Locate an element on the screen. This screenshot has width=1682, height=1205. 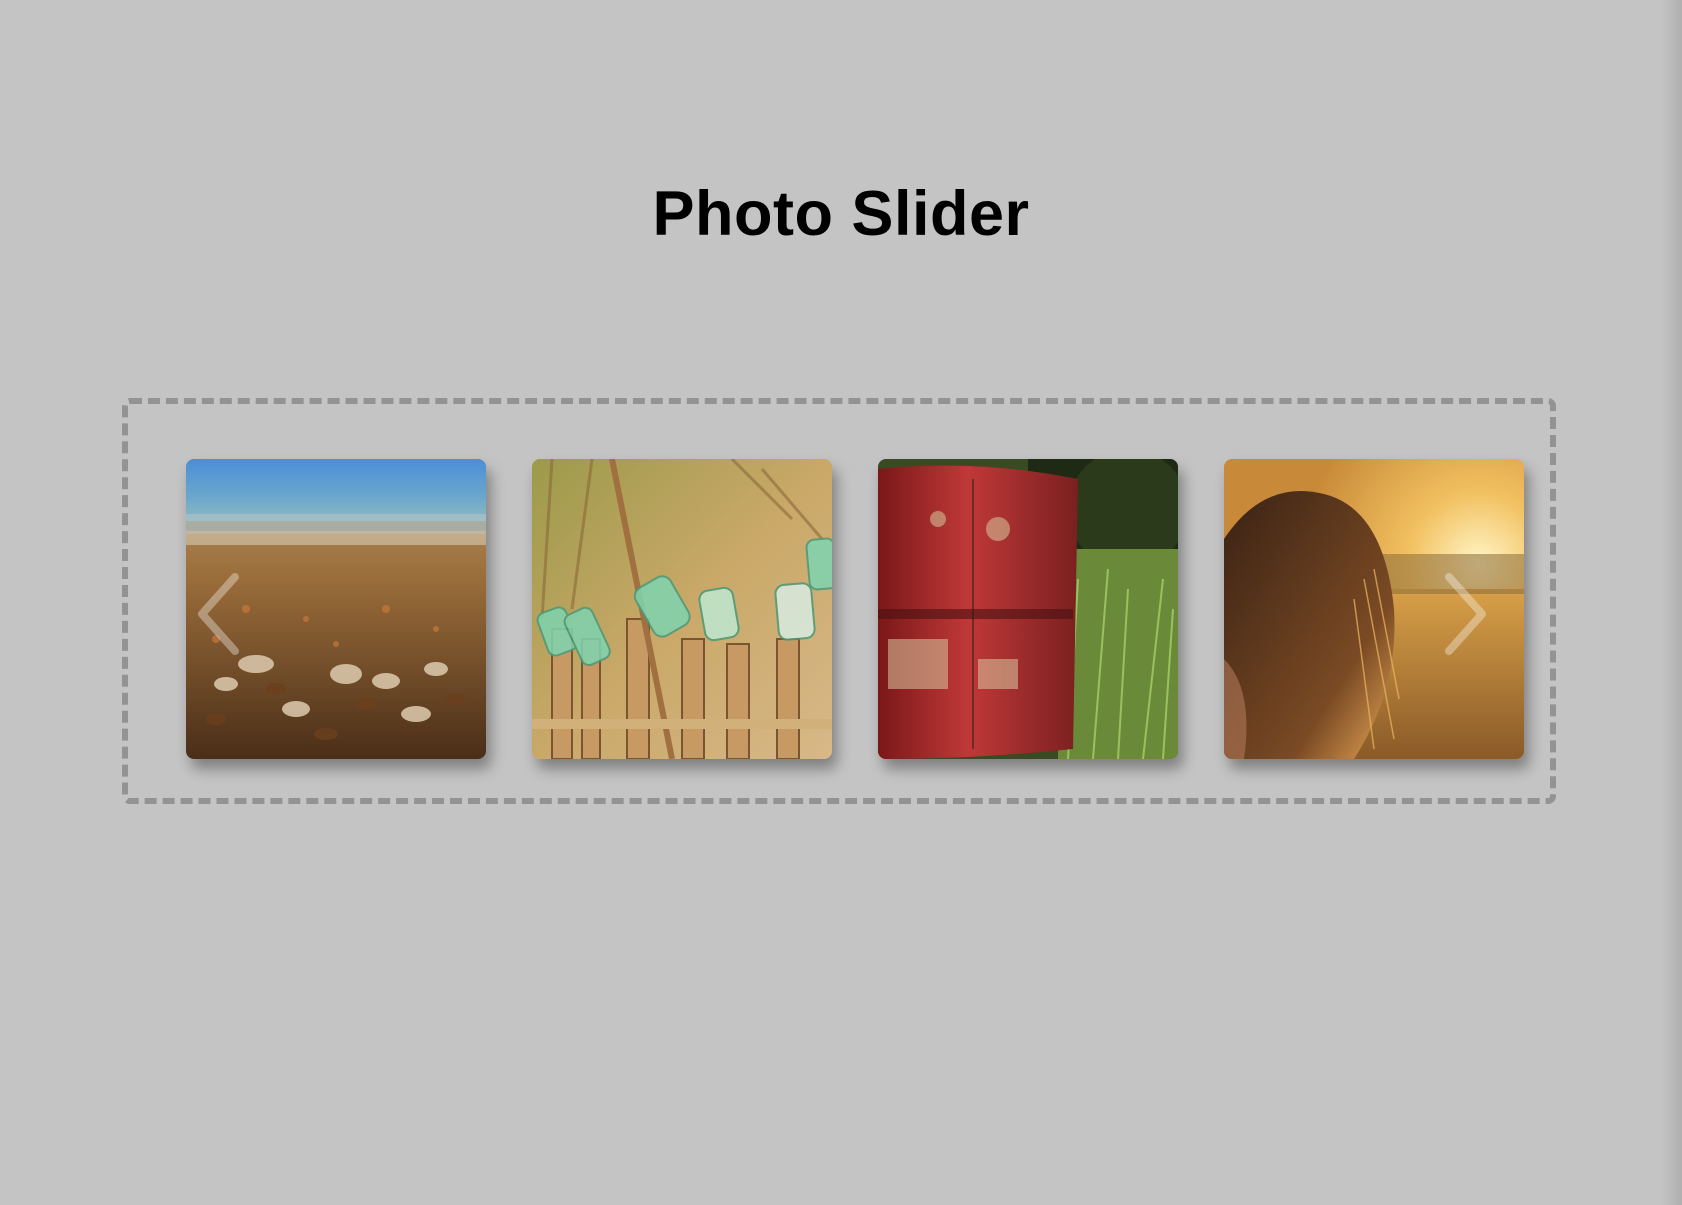
sunset-image is located at coordinates (1374, 609).